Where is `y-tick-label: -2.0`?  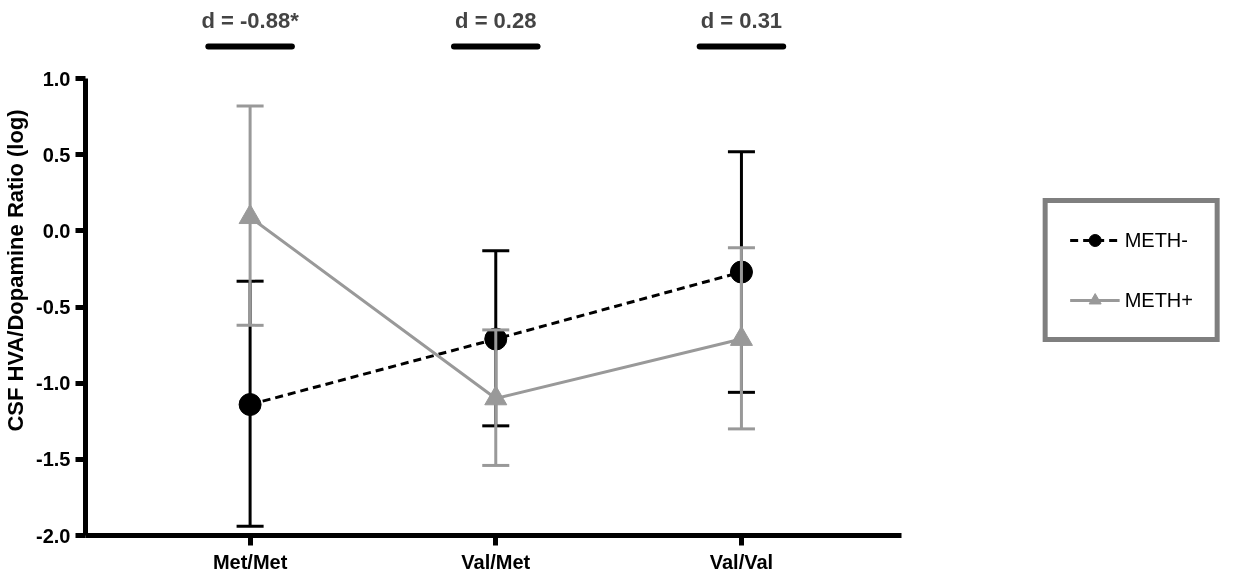 y-tick-label: -2.0 is located at coordinates (53, 535).